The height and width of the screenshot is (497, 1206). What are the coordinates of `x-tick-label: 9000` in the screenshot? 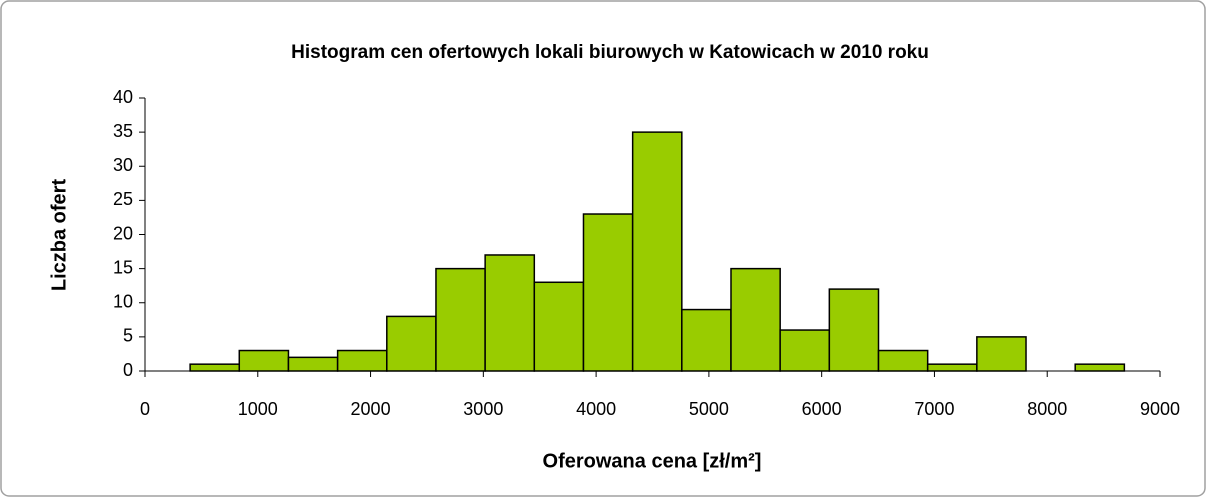 It's located at (1160, 409).